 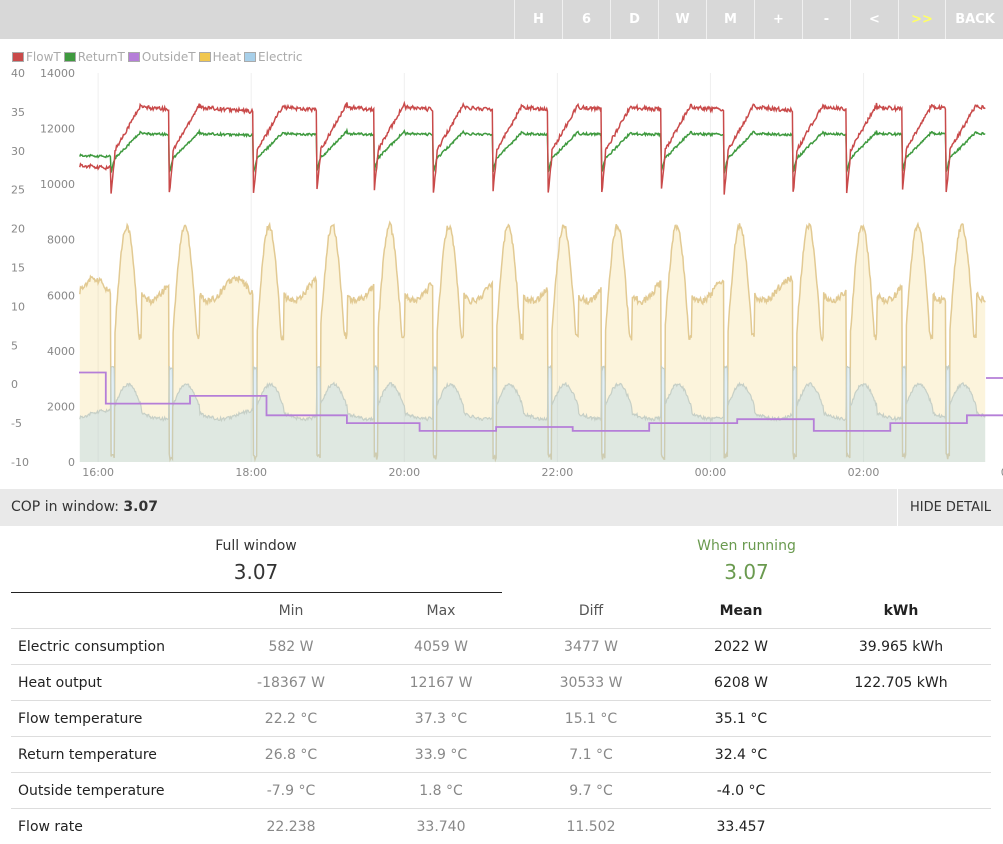 What do you see at coordinates (586, 19) in the screenshot?
I see `six-hour-button: 6` at bounding box center [586, 19].